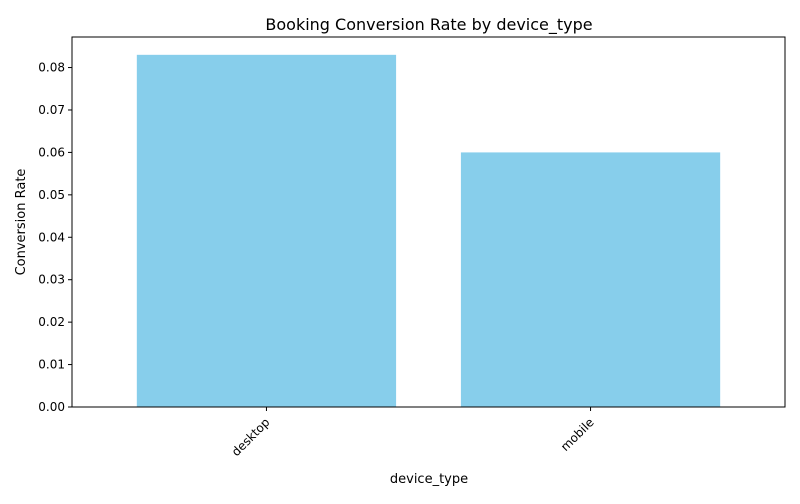 This screenshot has width=800, height=504. Describe the element at coordinates (577, 434) in the screenshot. I see `x-tick-label: mobile` at that location.